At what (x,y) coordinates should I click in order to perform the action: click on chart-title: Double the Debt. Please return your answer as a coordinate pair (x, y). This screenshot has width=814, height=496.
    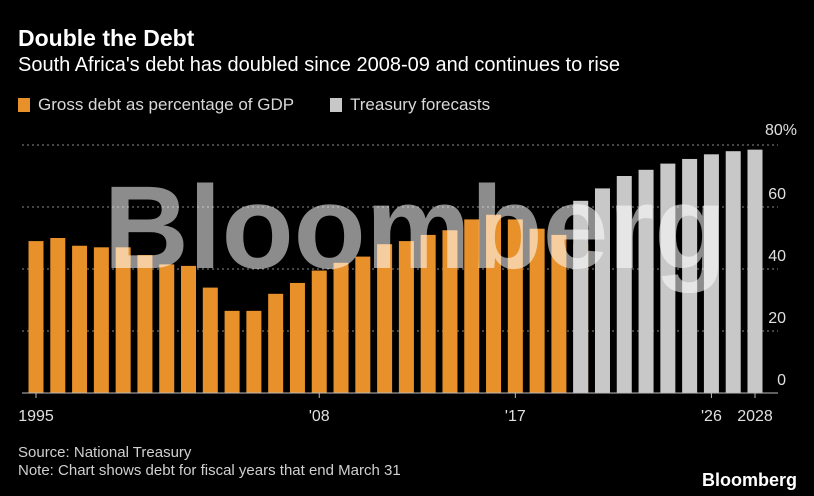
    Looking at the image, I should click on (106, 38).